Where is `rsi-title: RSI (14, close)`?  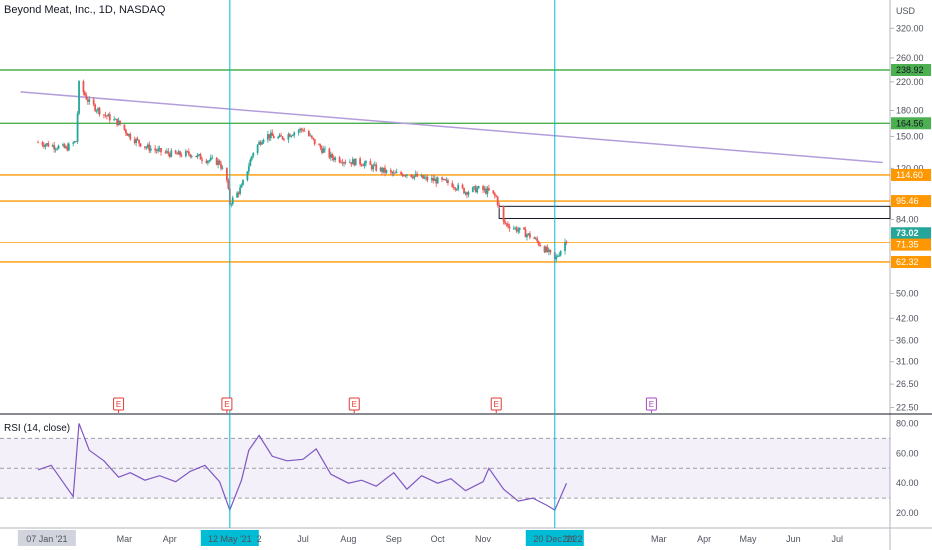
rsi-title: RSI (14, close) is located at coordinates (37, 428).